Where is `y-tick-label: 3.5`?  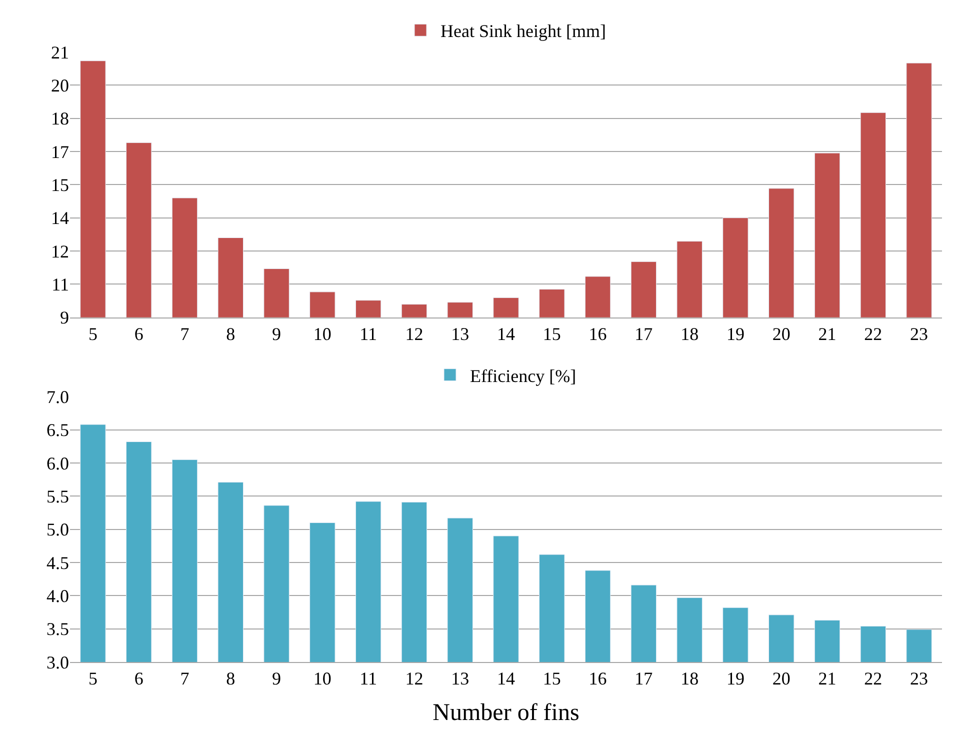
y-tick-label: 3.5 is located at coordinates (57, 629).